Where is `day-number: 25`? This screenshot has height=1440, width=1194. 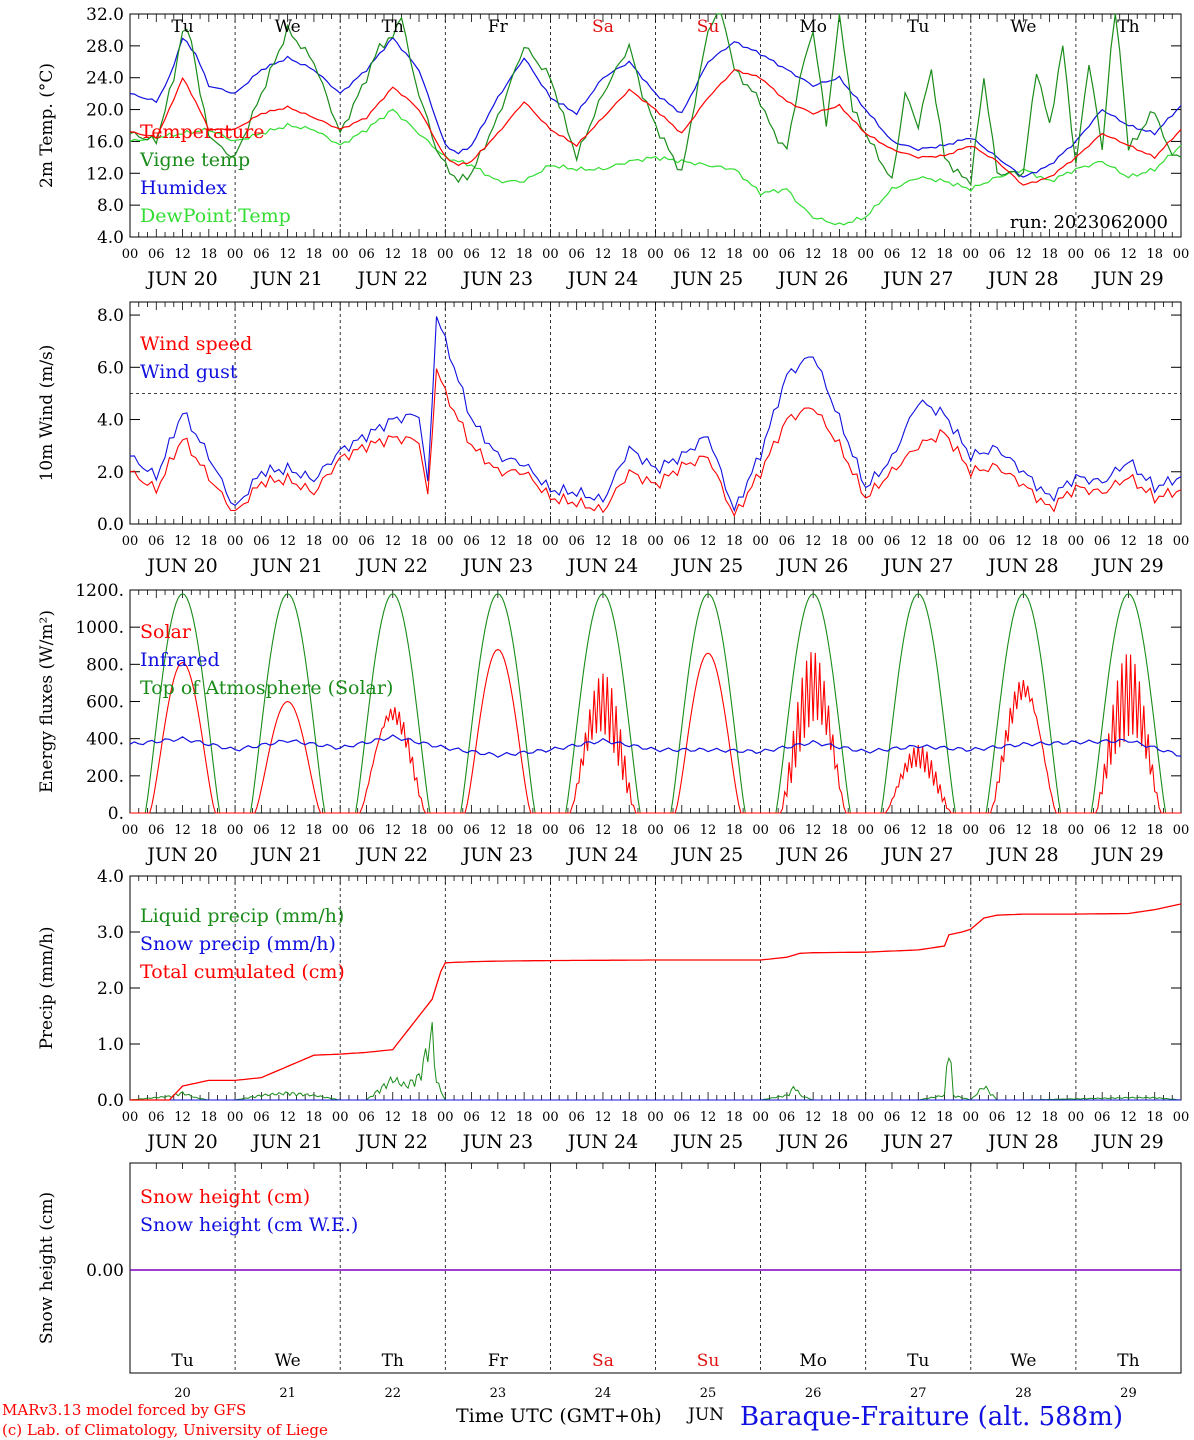
day-number: 25 is located at coordinates (708, 1393).